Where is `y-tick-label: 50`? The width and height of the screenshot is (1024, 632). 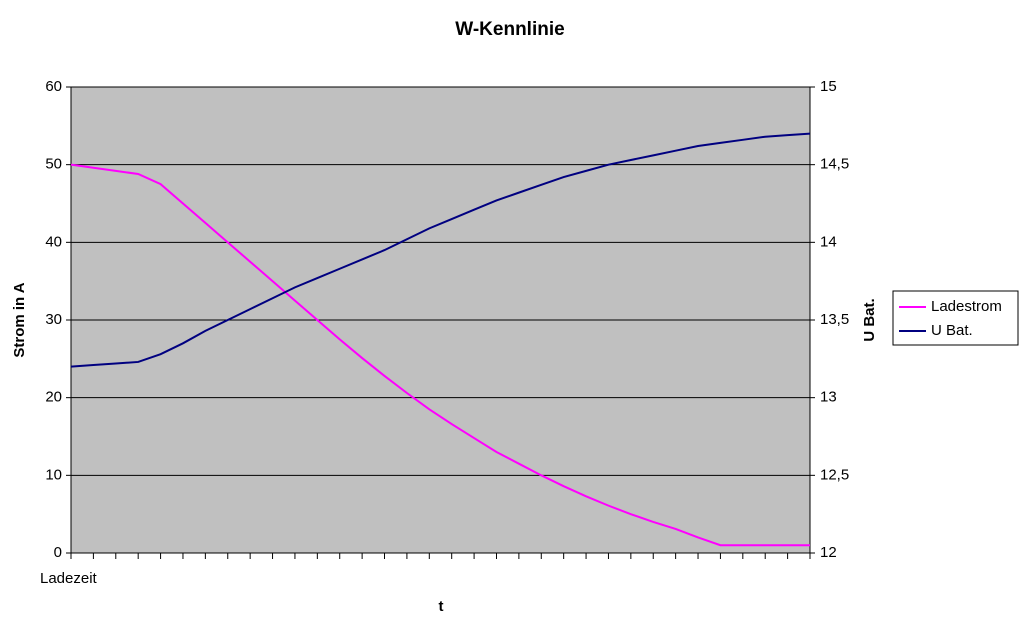
y-tick-label: 50 is located at coordinates (53, 164).